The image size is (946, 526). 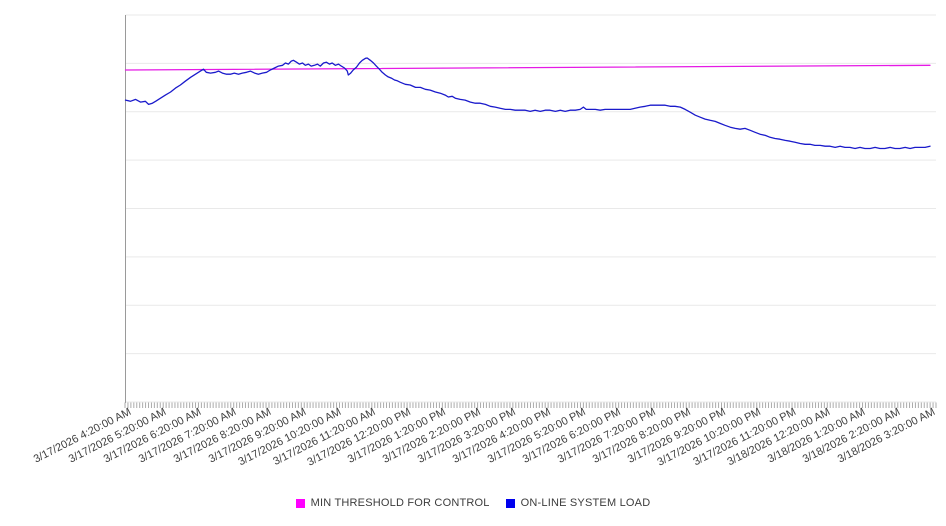 I want to click on x-axis-minor-ticks, so click(x=530, y=405).